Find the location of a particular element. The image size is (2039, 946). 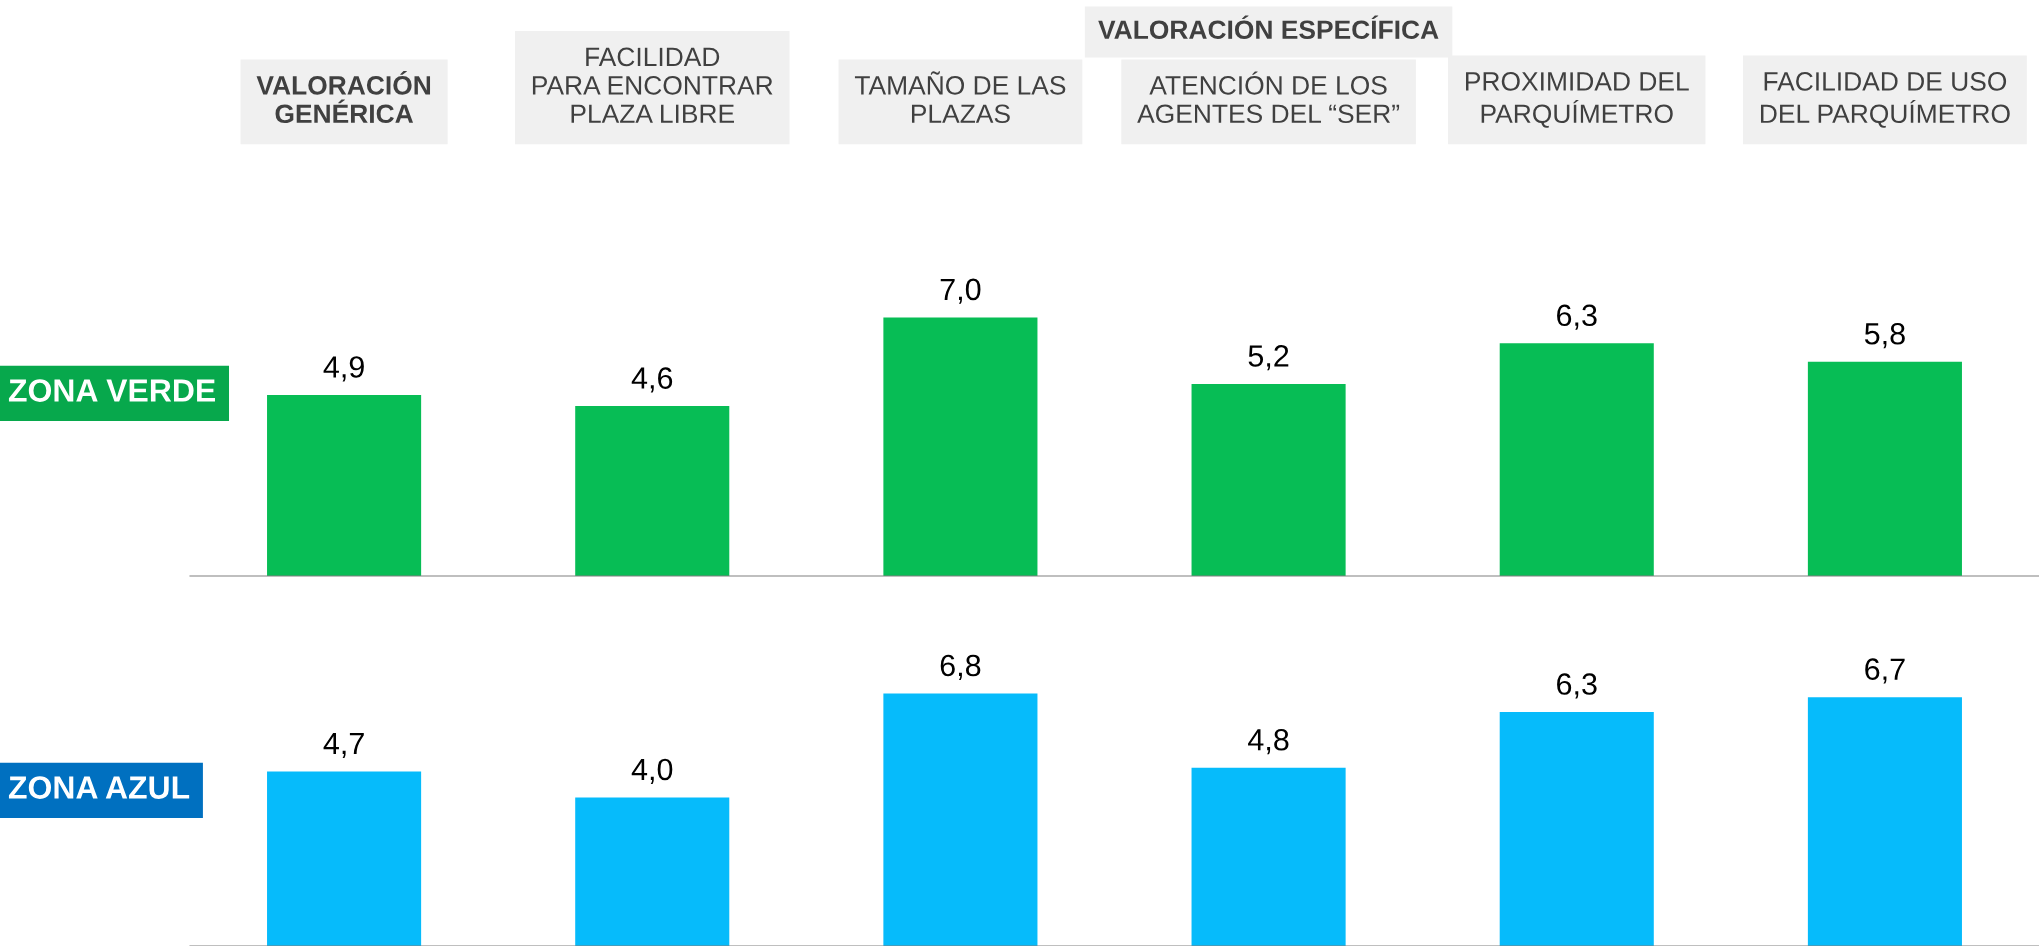

data-label: 4,9 is located at coordinates (343, 369).